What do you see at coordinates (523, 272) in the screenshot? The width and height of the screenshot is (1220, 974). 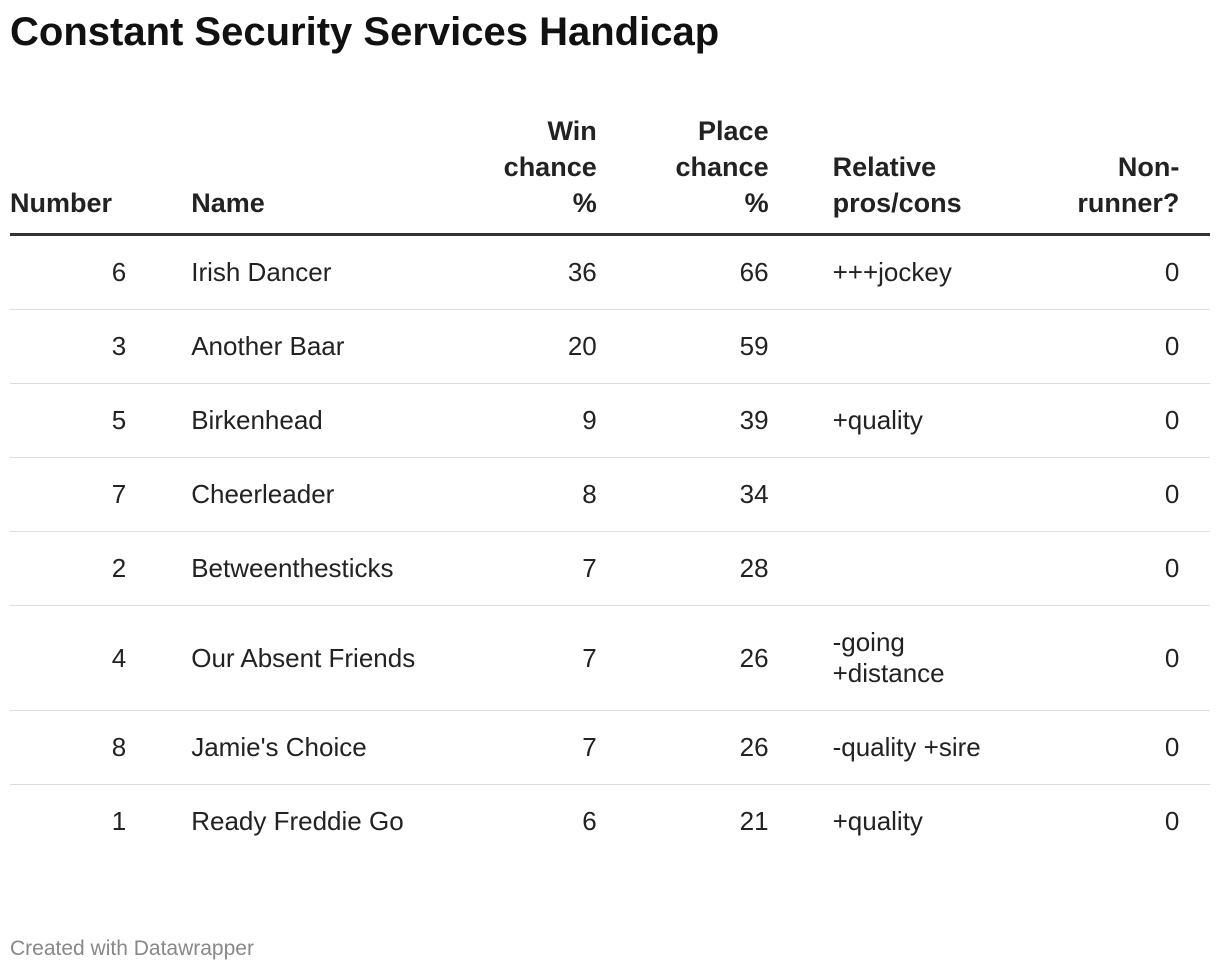 I see `table-cell: 36` at bounding box center [523, 272].